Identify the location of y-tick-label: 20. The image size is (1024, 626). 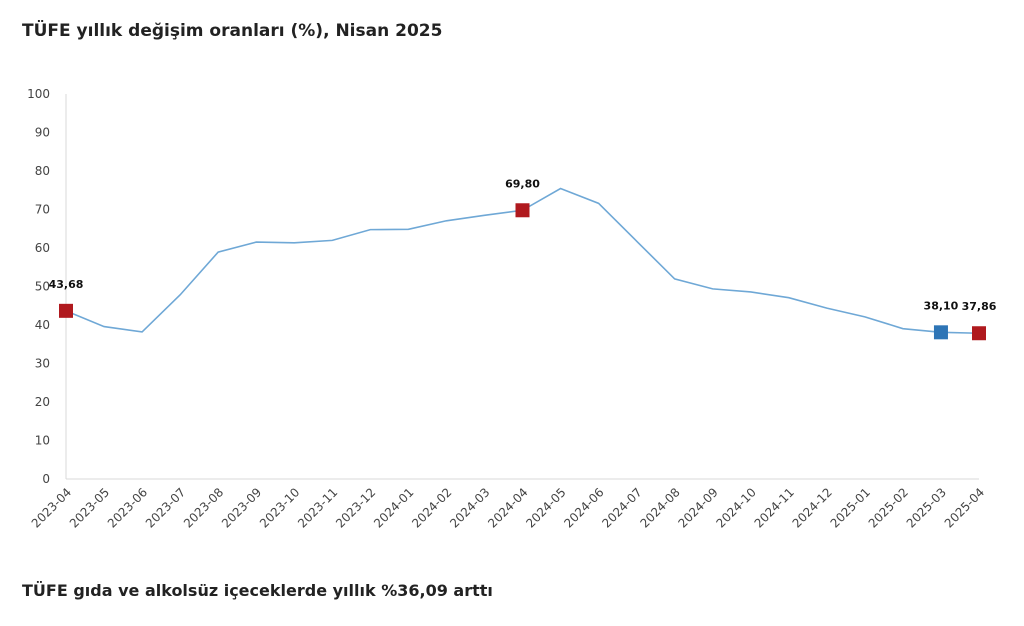
(42, 402).